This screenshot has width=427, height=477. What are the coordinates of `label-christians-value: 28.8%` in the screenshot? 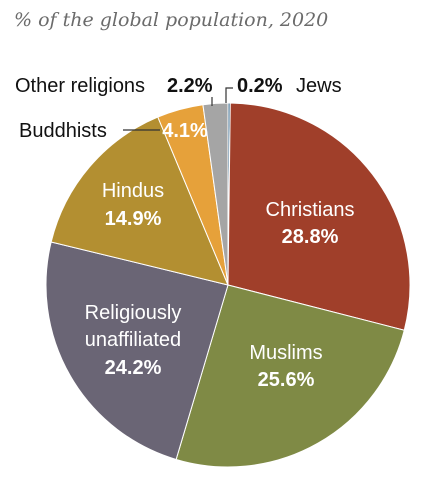 It's located at (310, 237).